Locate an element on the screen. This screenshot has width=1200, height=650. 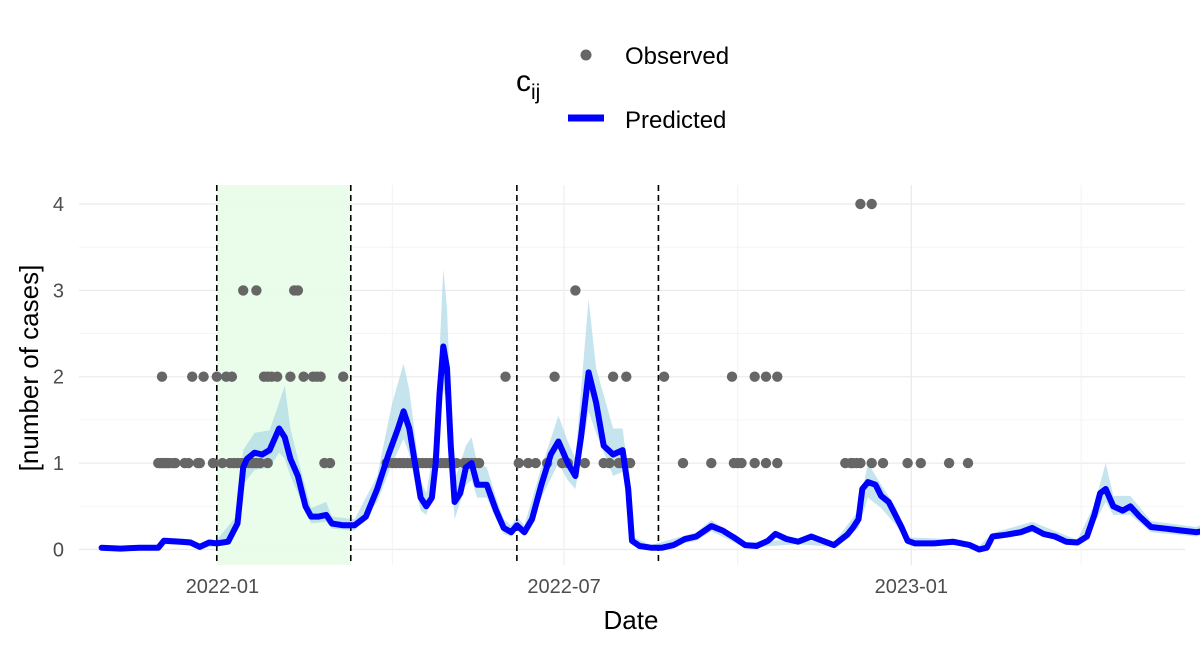
x-tick-label: 2022-07 is located at coordinates (563, 587).